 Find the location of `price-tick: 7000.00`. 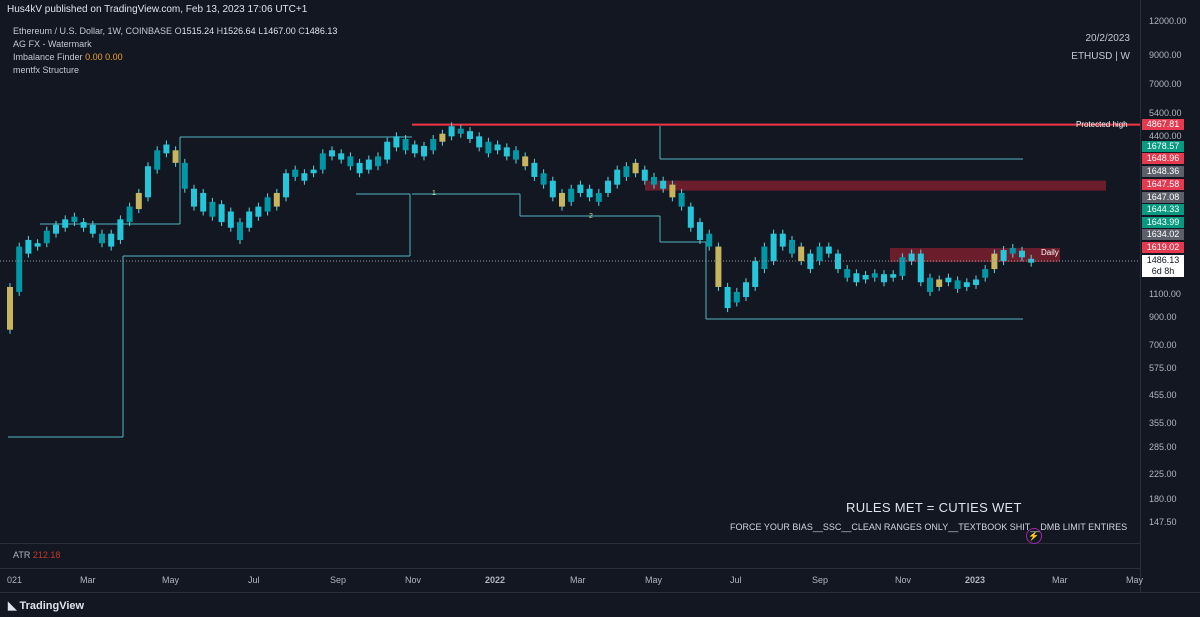

price-tick: 7000.00 is located at coordinates (1165, 84).